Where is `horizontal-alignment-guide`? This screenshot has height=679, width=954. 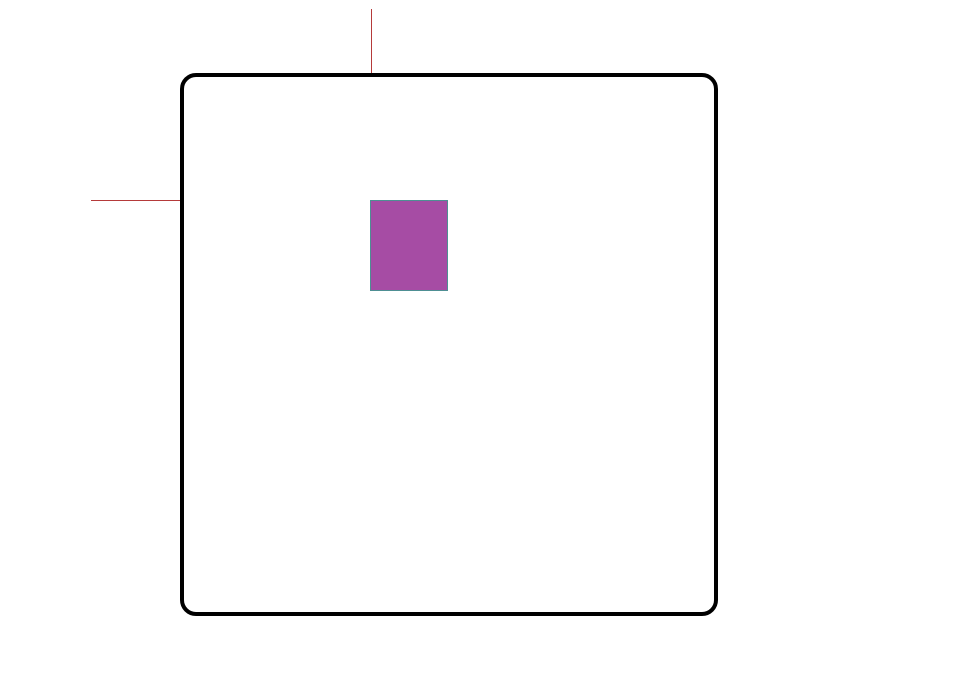 horizontal-alignment-guide is located at coordinates (136, 200).